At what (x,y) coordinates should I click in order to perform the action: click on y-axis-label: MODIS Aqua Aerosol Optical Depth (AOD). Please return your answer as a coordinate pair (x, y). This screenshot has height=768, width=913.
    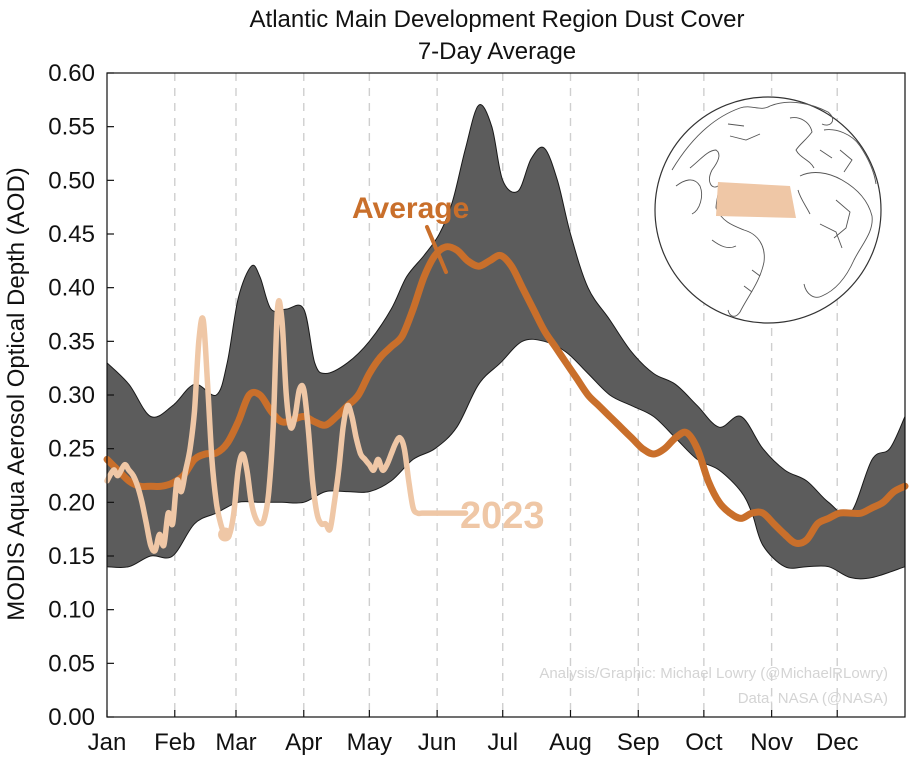
    Looking at the image, I should click on (16, 394).